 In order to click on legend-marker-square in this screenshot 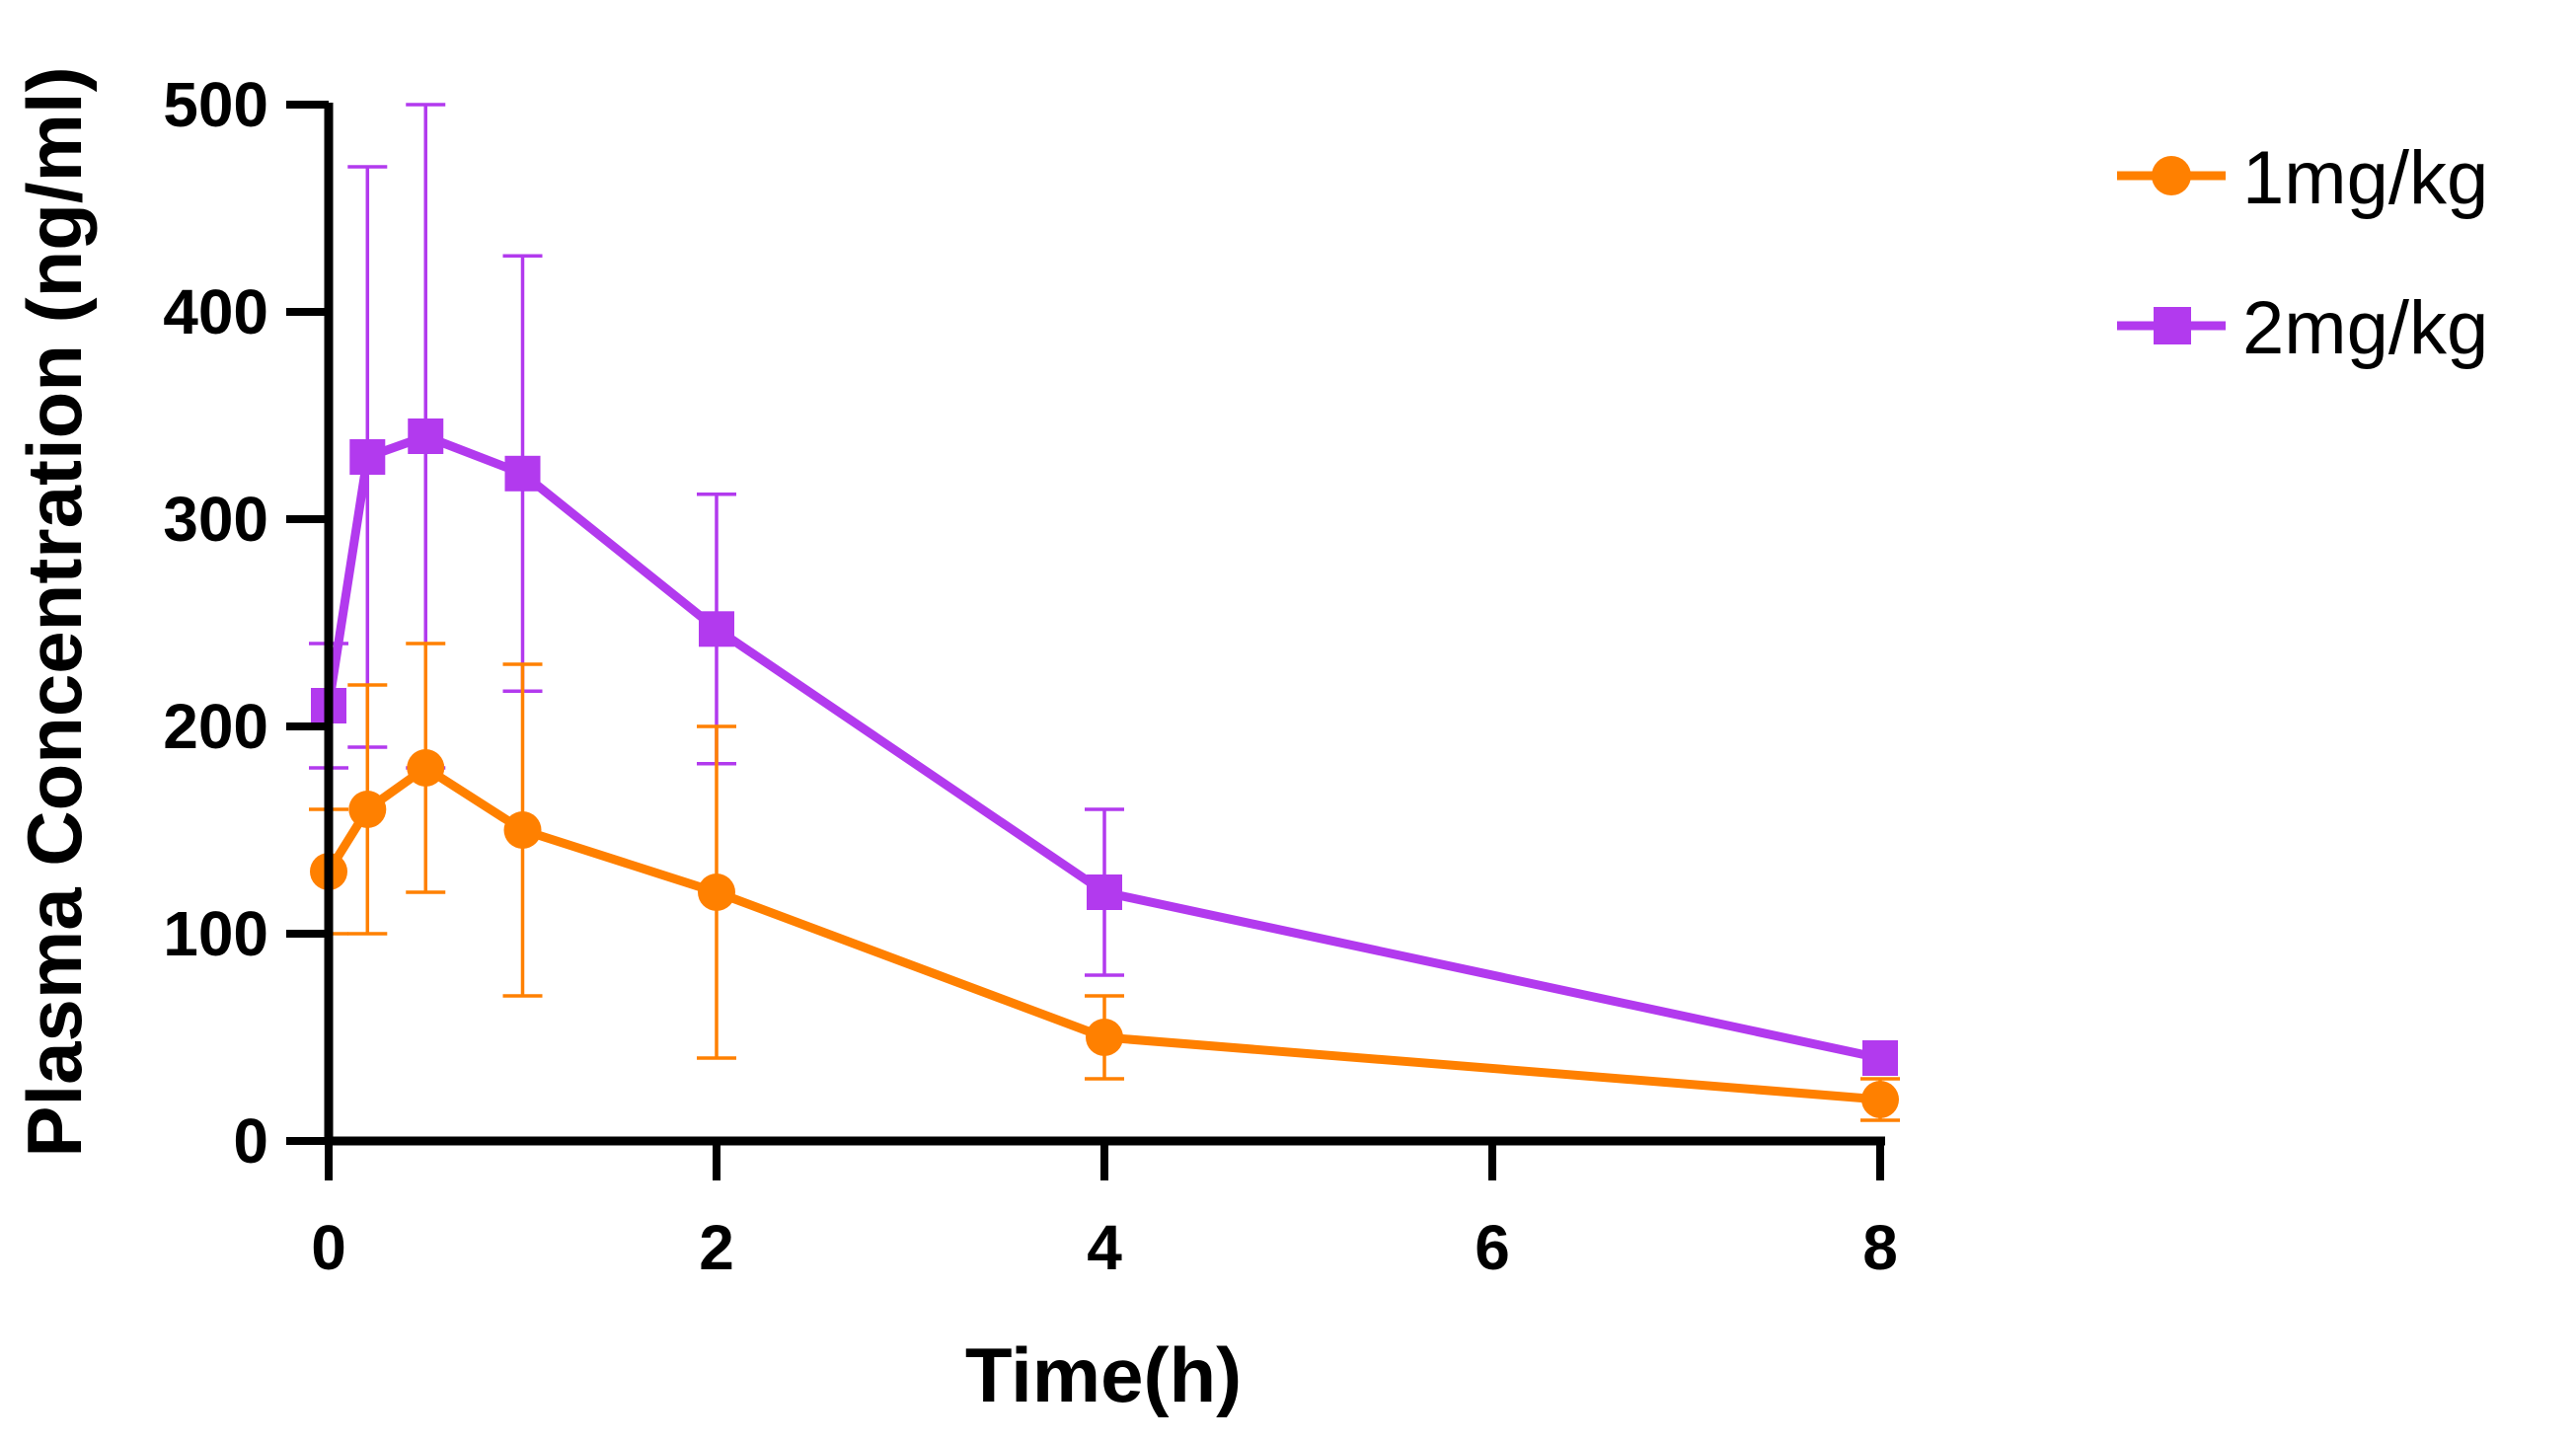, I will do `click(2172, 325)`.